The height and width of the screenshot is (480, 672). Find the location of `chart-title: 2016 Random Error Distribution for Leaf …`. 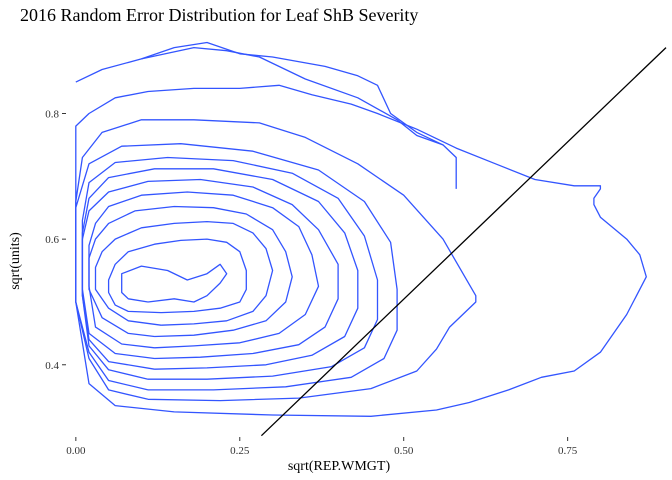

chart-title: 2016 Random Error Distribution for Leaf … is located at coordinates (219, 15).